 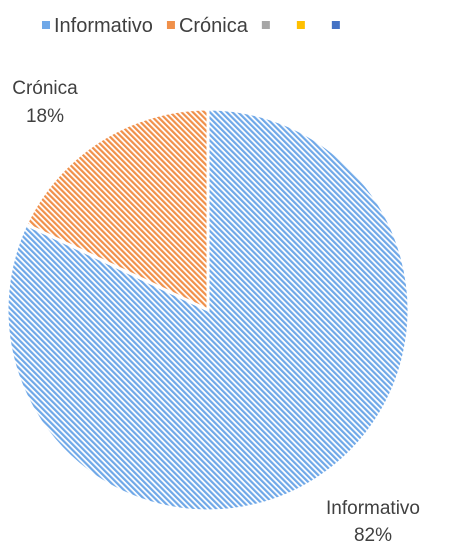 I want to click on data-label-cronica-name: Crónica, so click(x=45, y=88).